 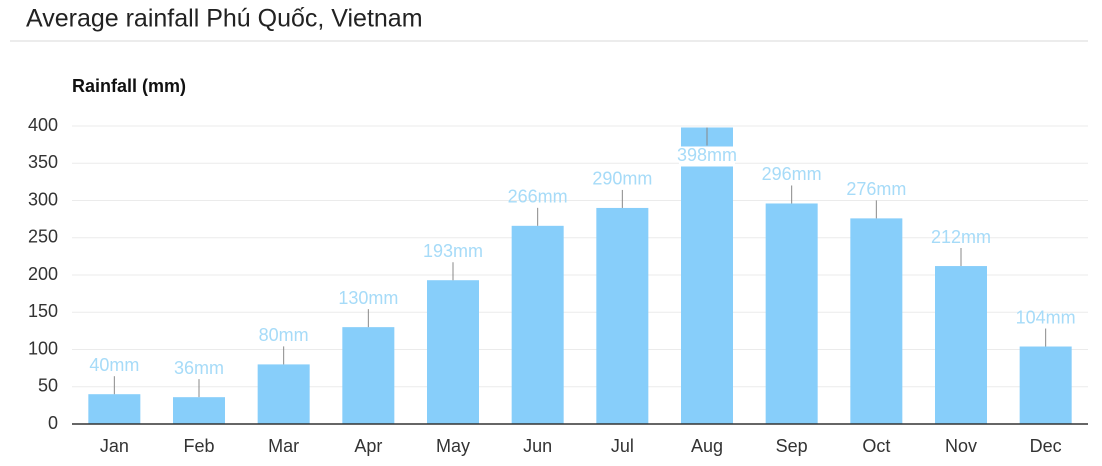 I want to click on value-label: 36mm, so click(x=199, y=368).